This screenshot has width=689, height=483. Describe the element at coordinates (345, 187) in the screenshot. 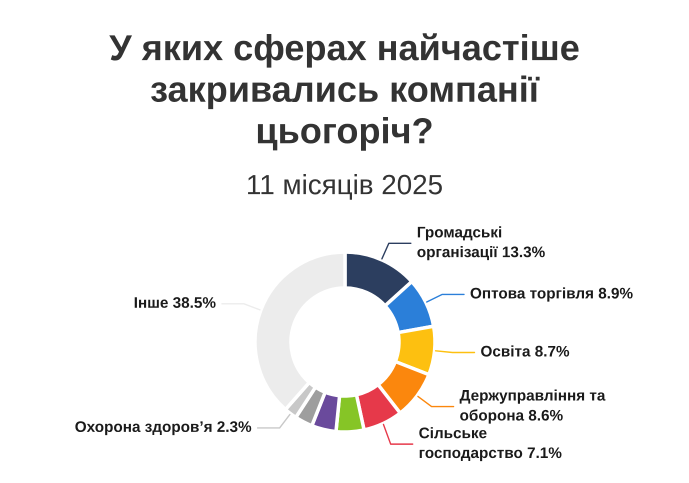

I see `chart-subtitle: 11 місяців 2025` at that location.